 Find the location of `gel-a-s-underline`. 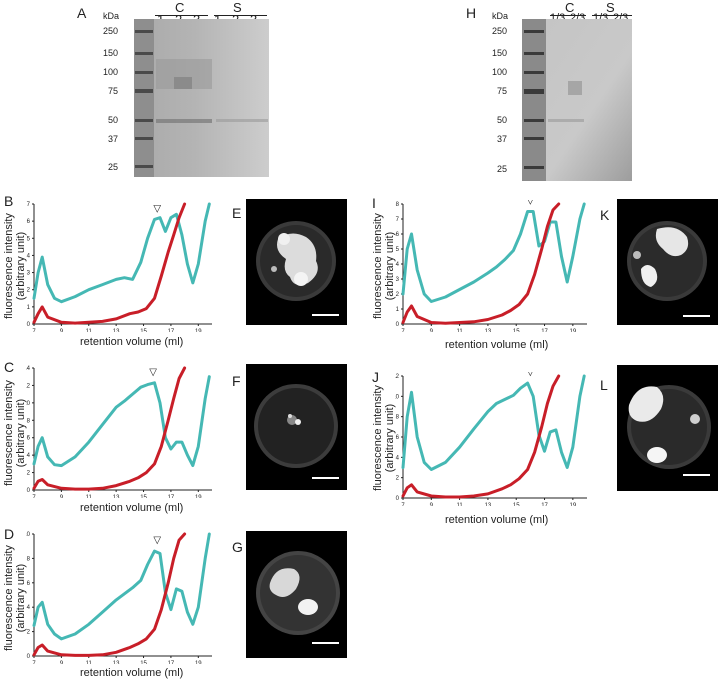

gel-a-s-underline is located at coordinates (240, 15).